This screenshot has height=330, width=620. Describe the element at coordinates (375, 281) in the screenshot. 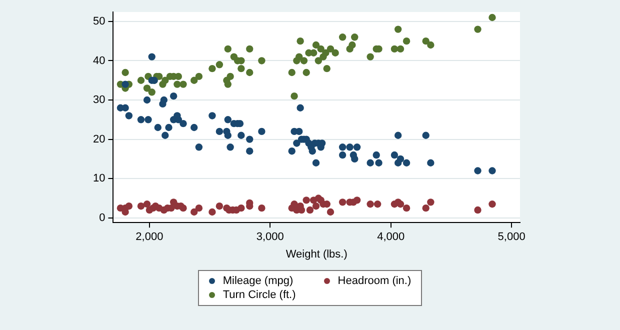

I see `legend-label: Headroom (in.)` at that location.